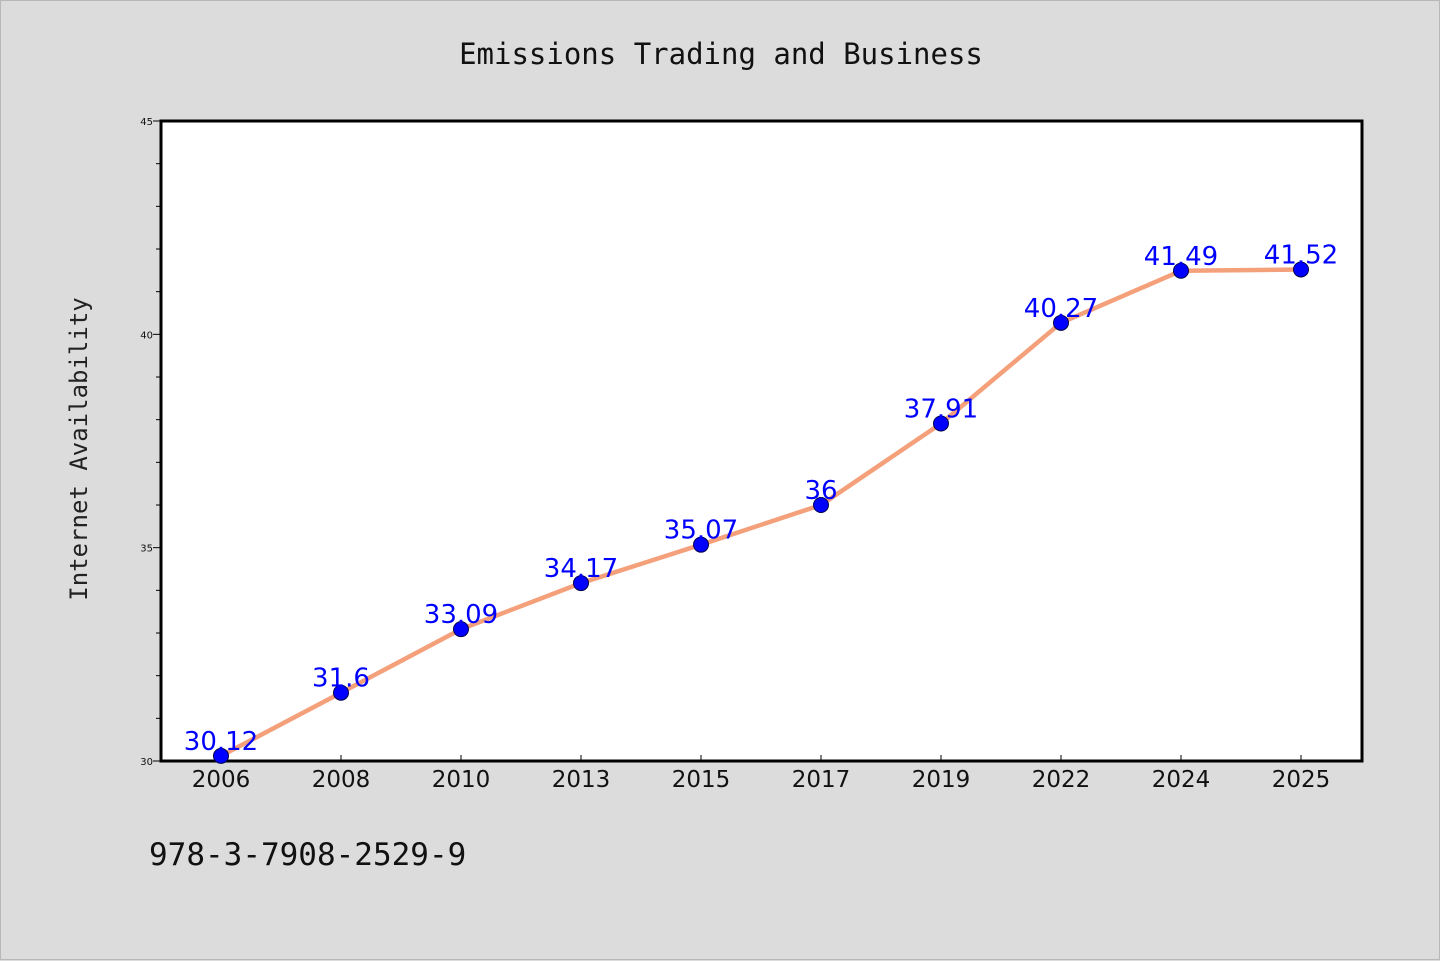 The image size is (1440, 961). I want to click on x-tick-label: 2024, so click(1181, 780).